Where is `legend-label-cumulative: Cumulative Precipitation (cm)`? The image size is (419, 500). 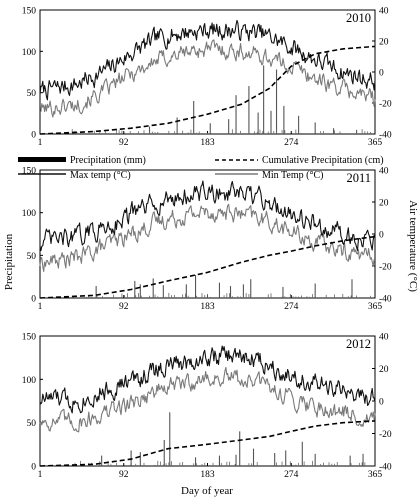
legend-label-cumulative: Cumulative Precipitation (cm) is located at coordinates (323, 160).